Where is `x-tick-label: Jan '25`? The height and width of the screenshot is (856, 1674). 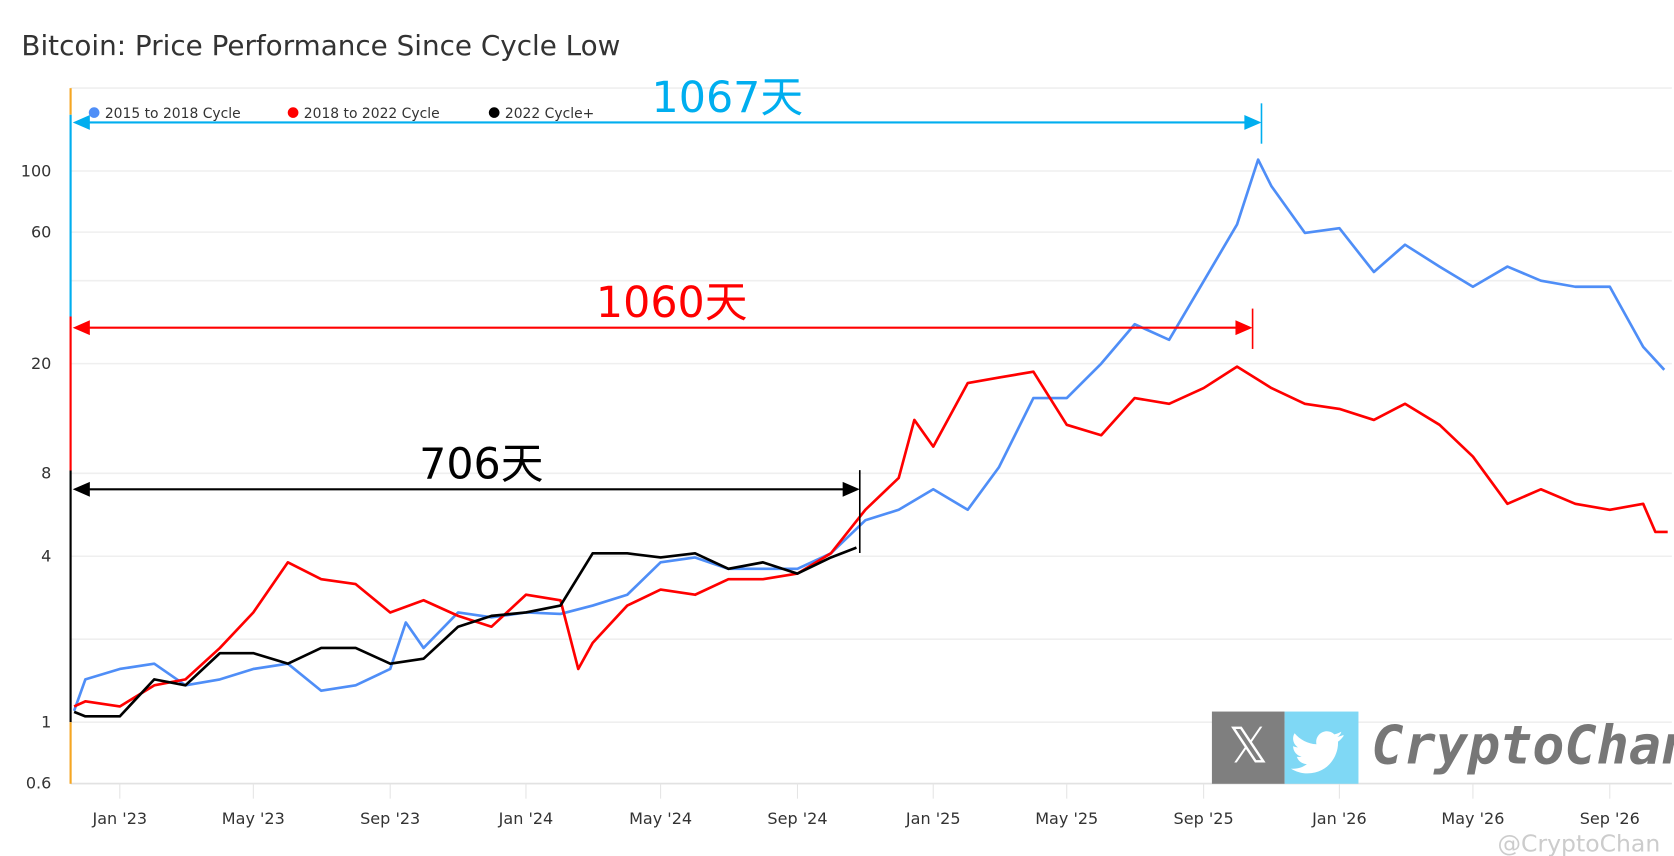
x-tick-label: Jan '25 is located at coordinates (933, 818).